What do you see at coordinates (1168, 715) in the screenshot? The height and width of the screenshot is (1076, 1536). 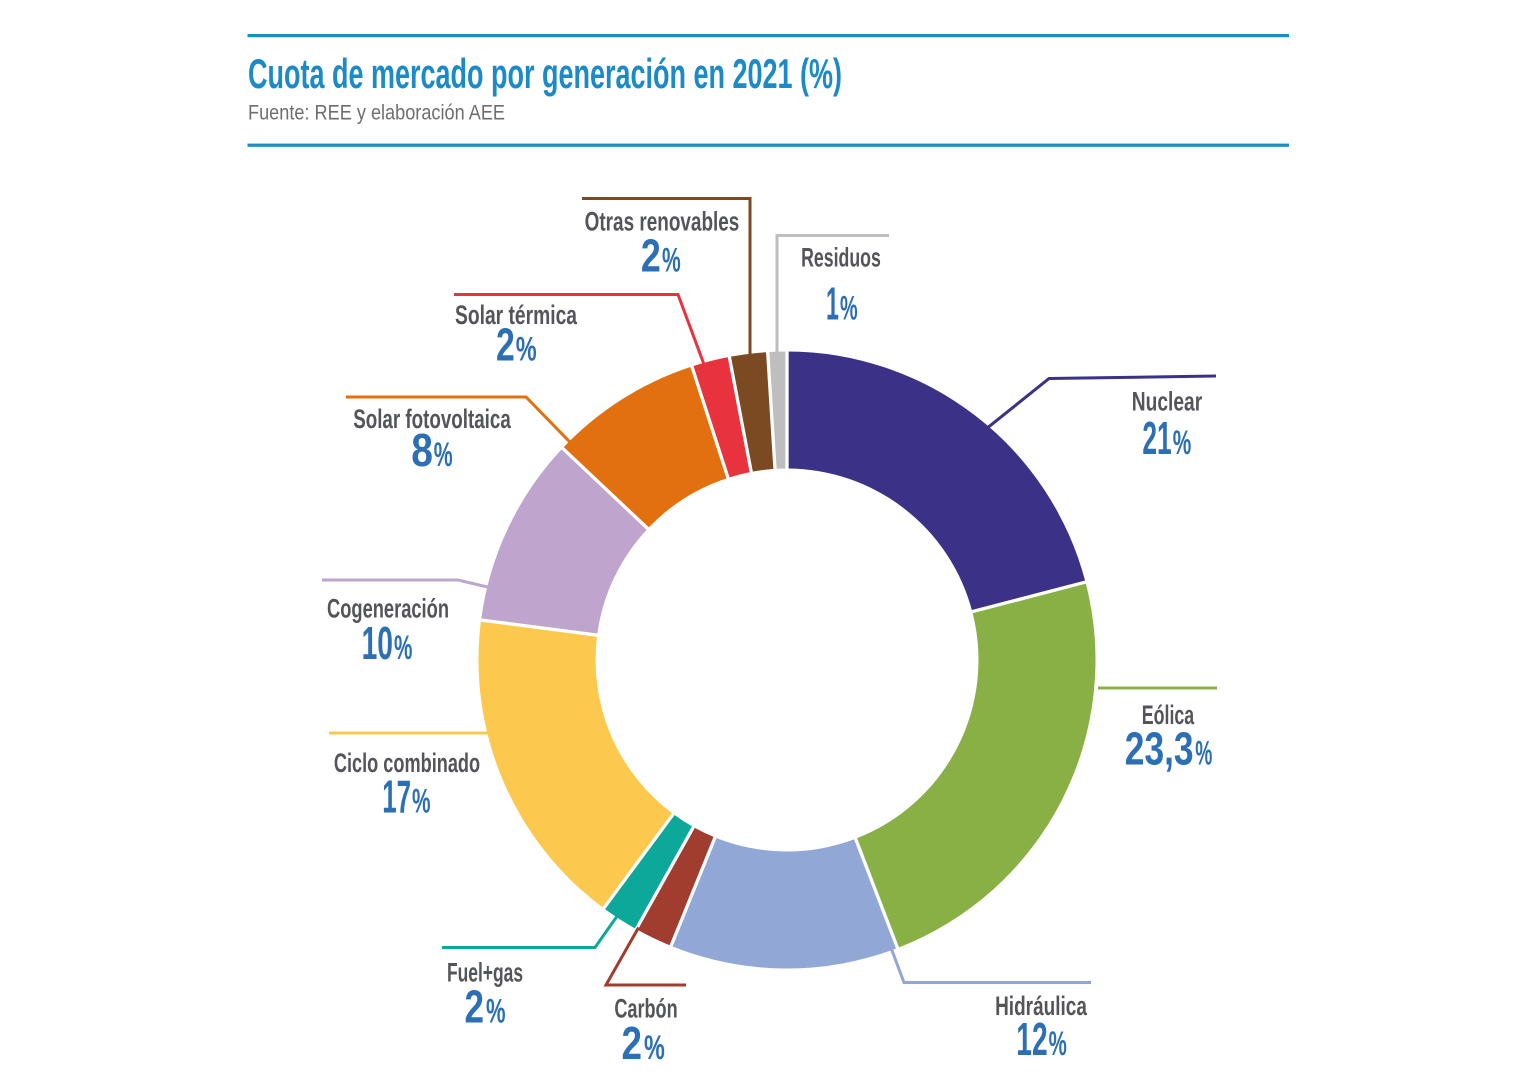 I see `svg-text: Eólica` at bounding box center [1168, 715].